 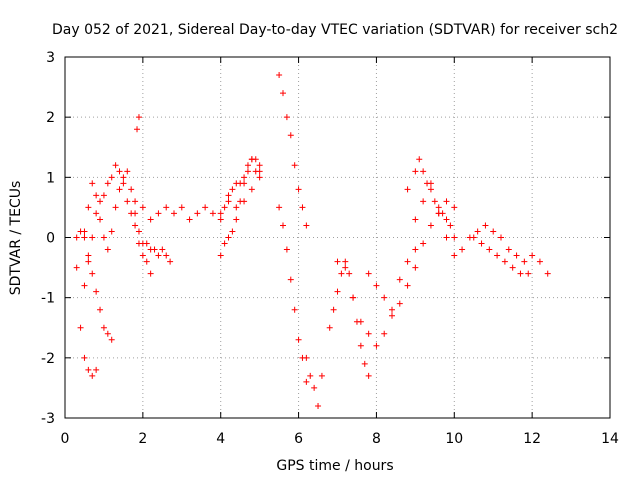 What do you see at coordinates (50, 178) in the screenshot?
I see `y-tick-label: 1` at bounding box center [50, 178].